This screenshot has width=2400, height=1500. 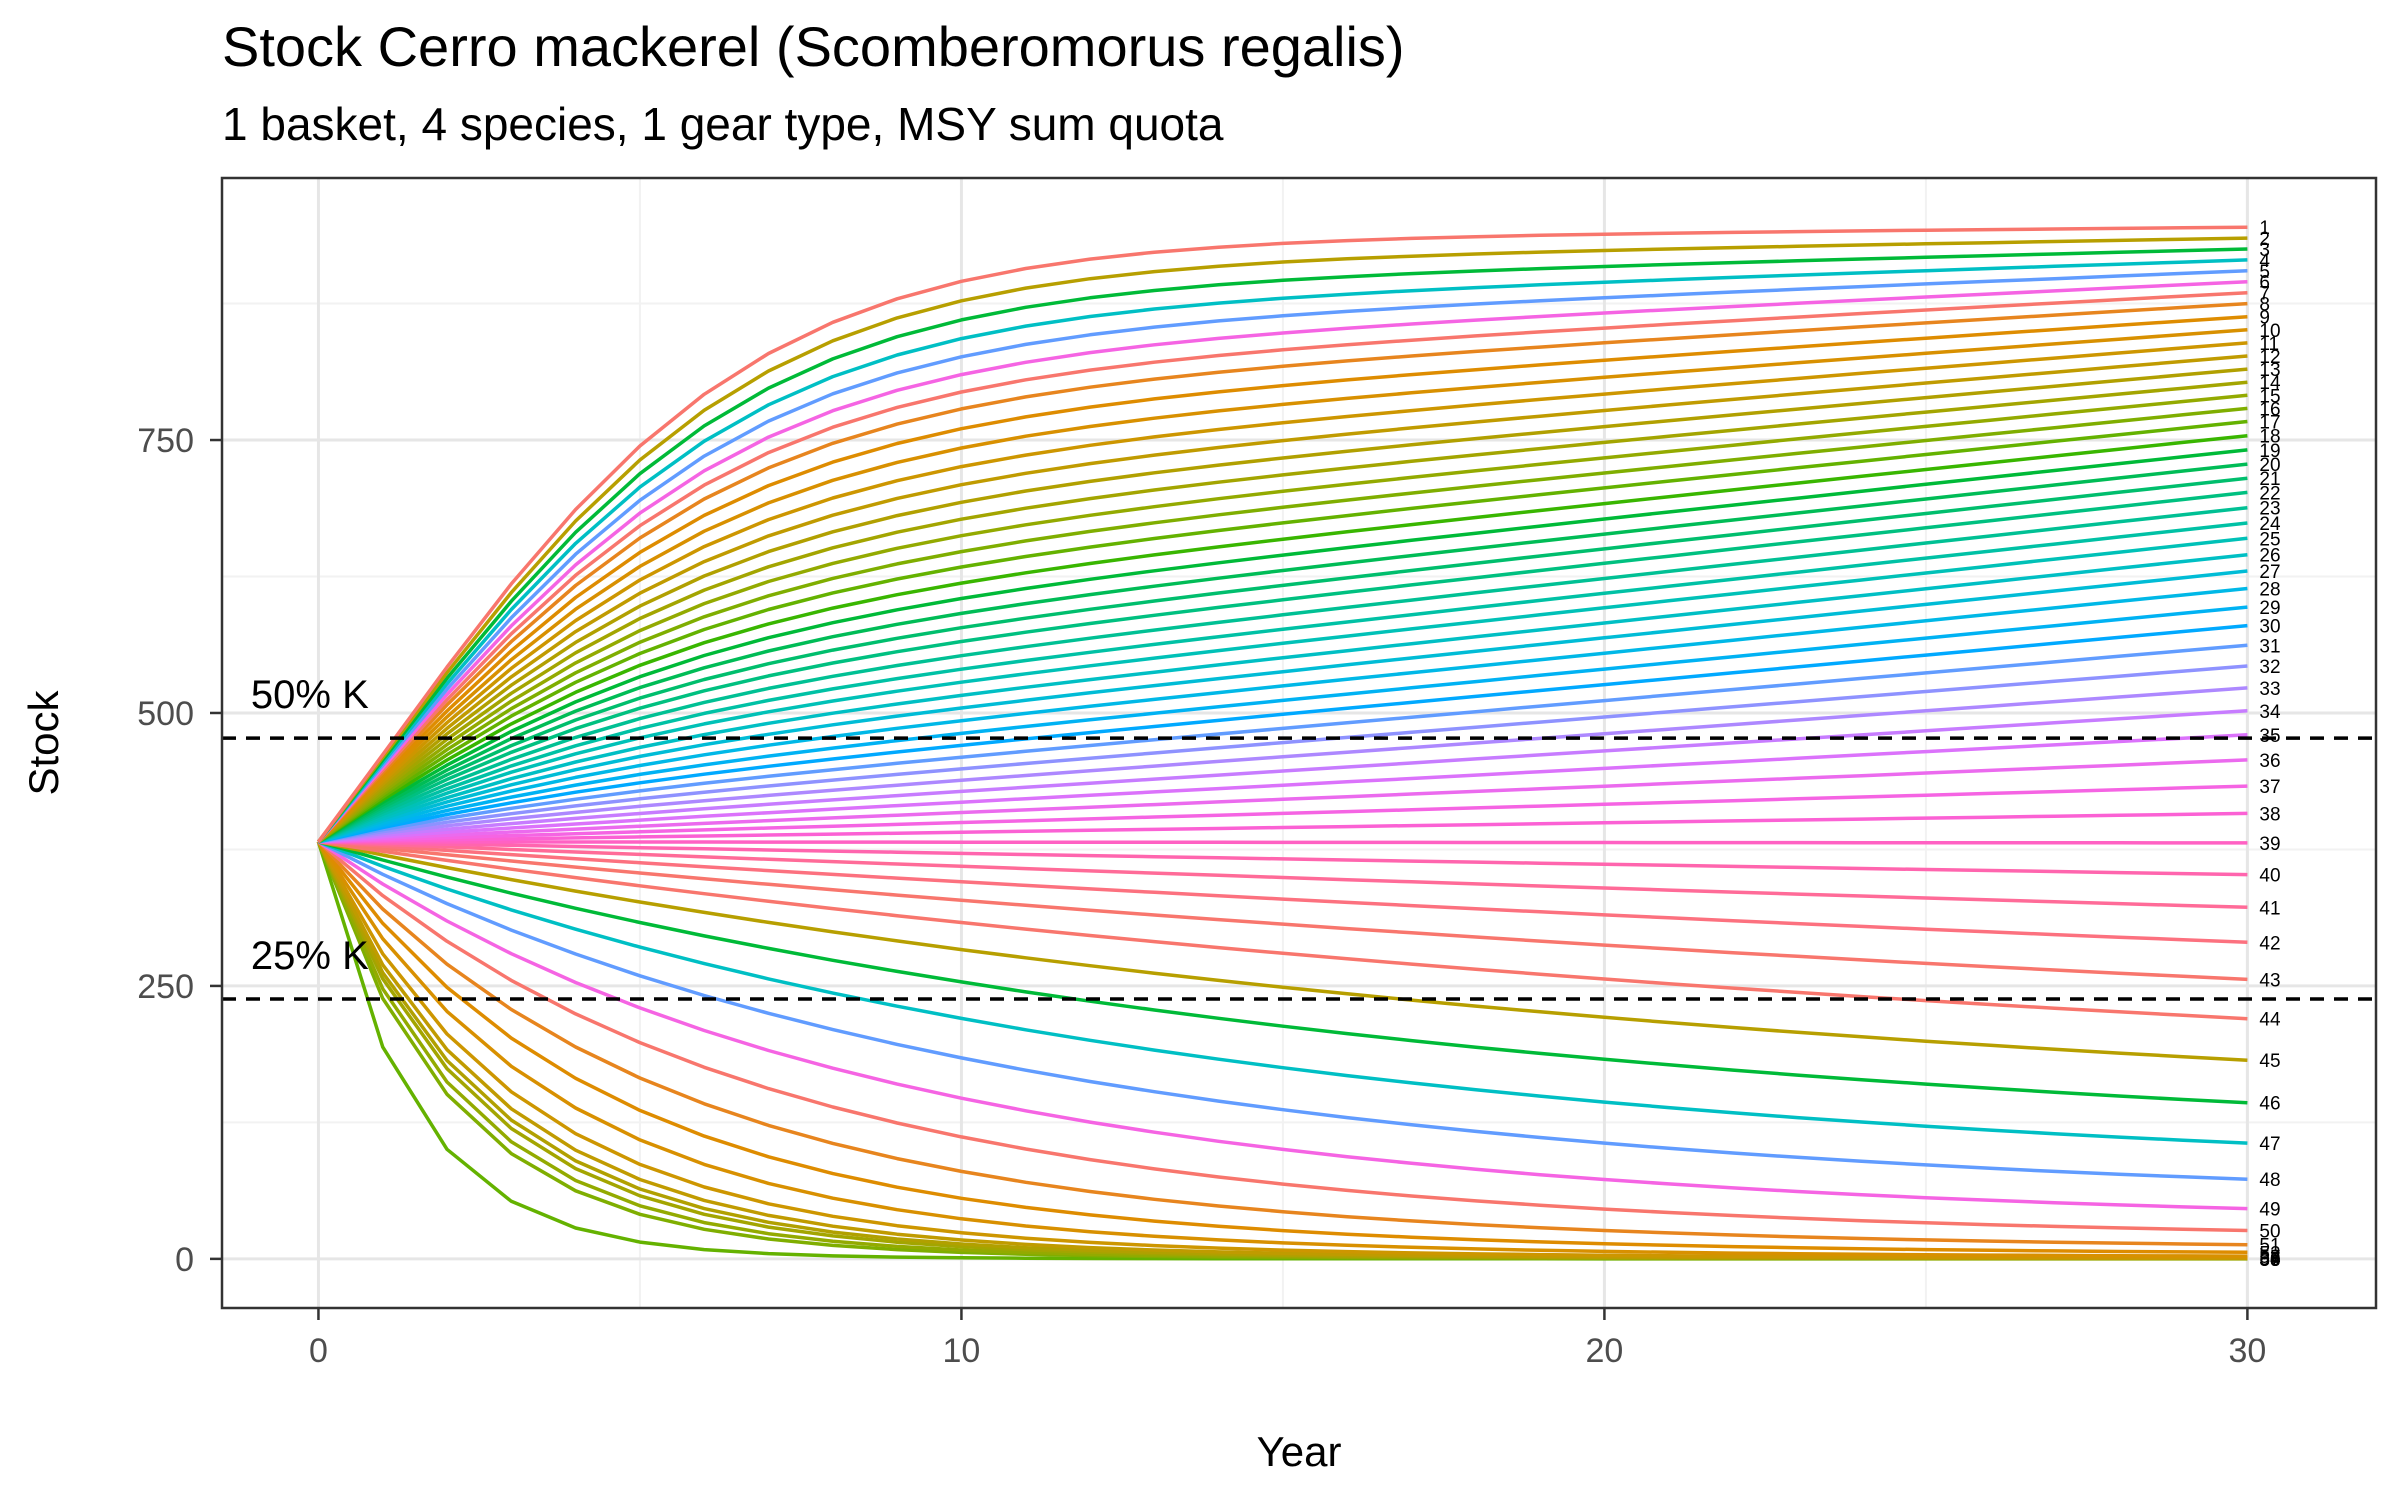 I want to click on series-end-label-53: 53, so click(x=2269, y=1257).